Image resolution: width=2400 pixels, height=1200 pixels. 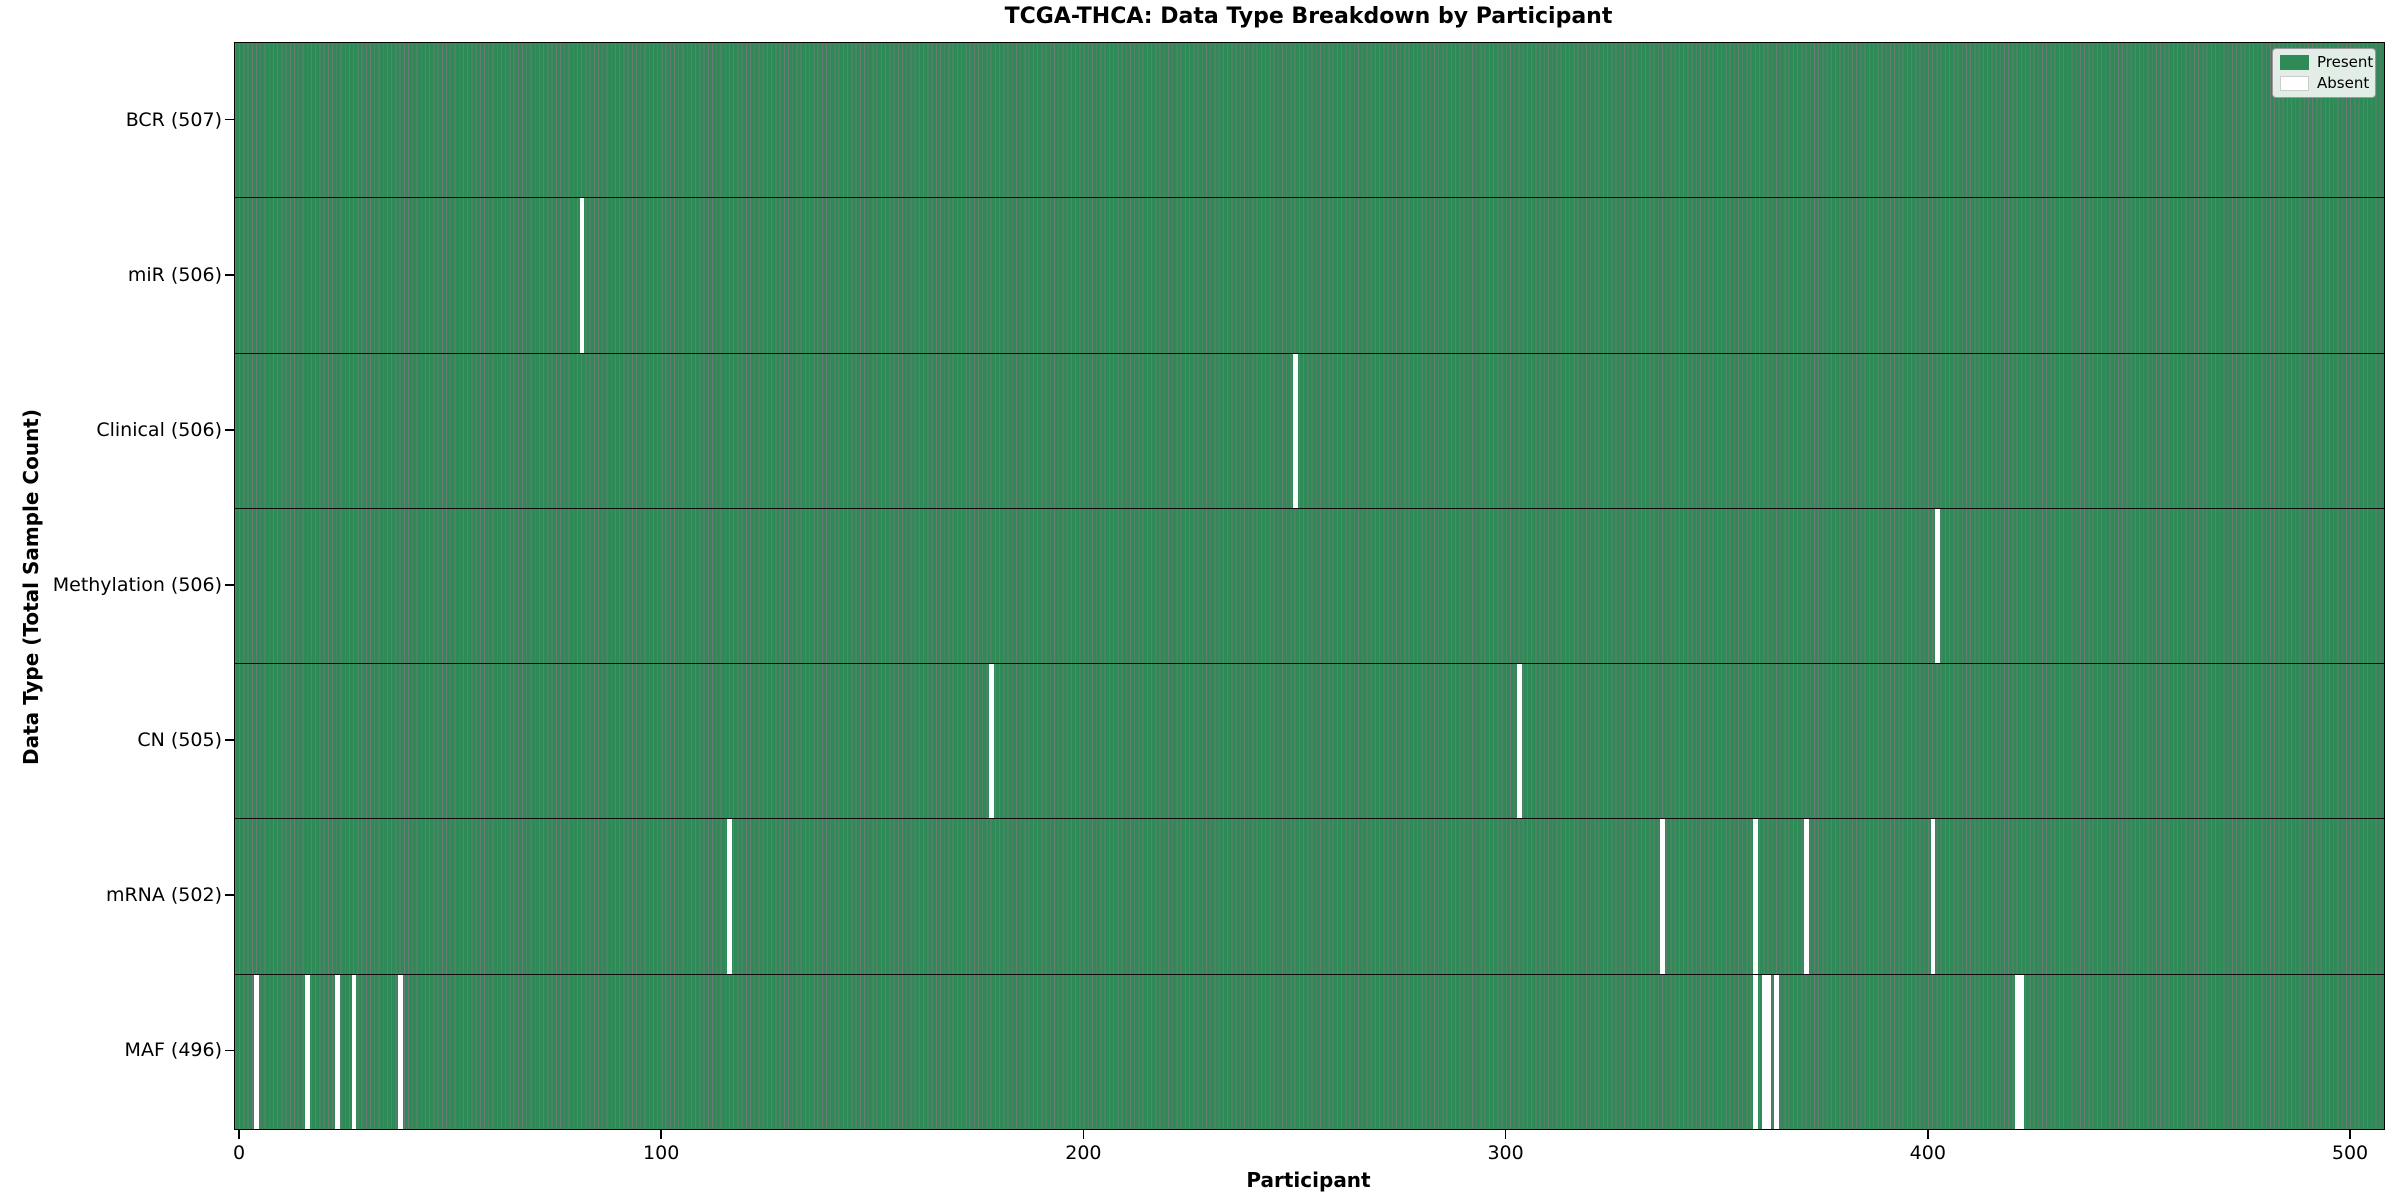 I want to click on legend-label: Absent, so click(x=2343, y=83).